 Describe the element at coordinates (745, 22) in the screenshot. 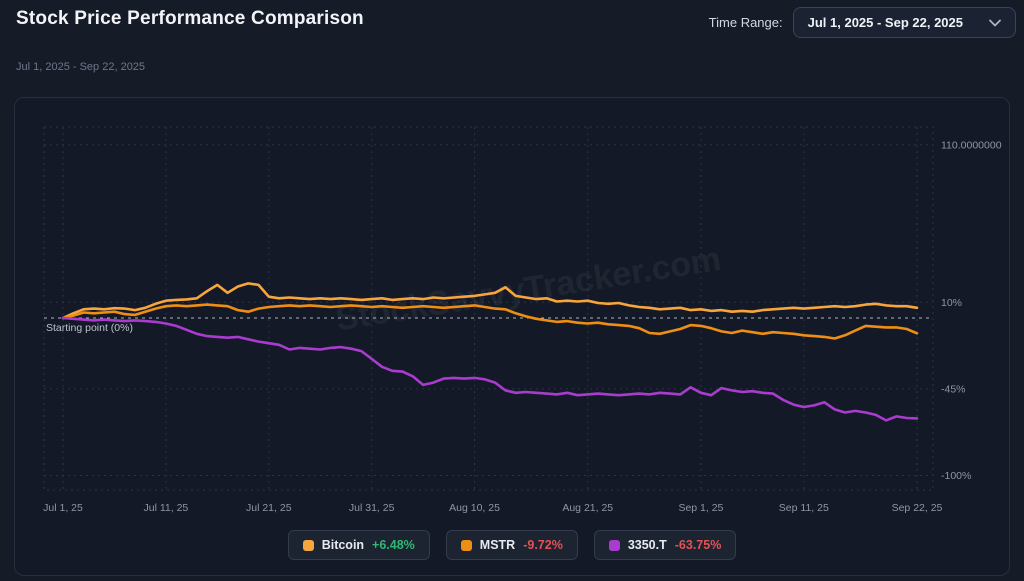

I see `time-range-label: Time Range:` at that location.